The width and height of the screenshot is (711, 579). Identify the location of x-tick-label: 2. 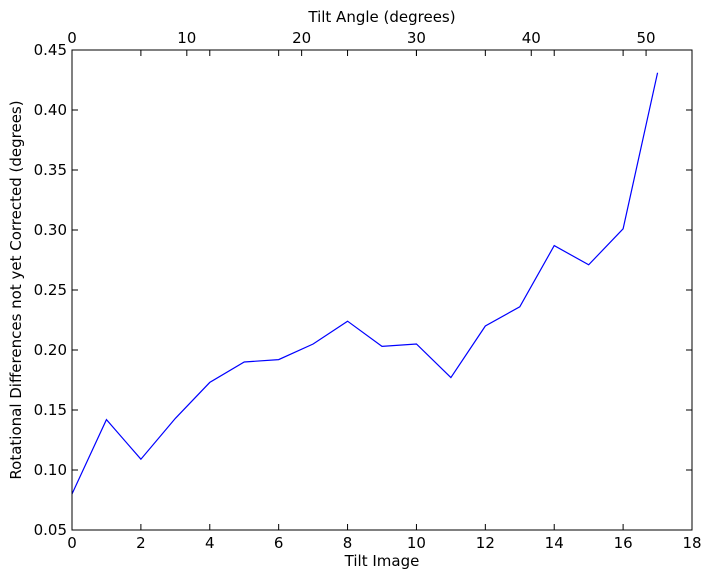
(141, 543).